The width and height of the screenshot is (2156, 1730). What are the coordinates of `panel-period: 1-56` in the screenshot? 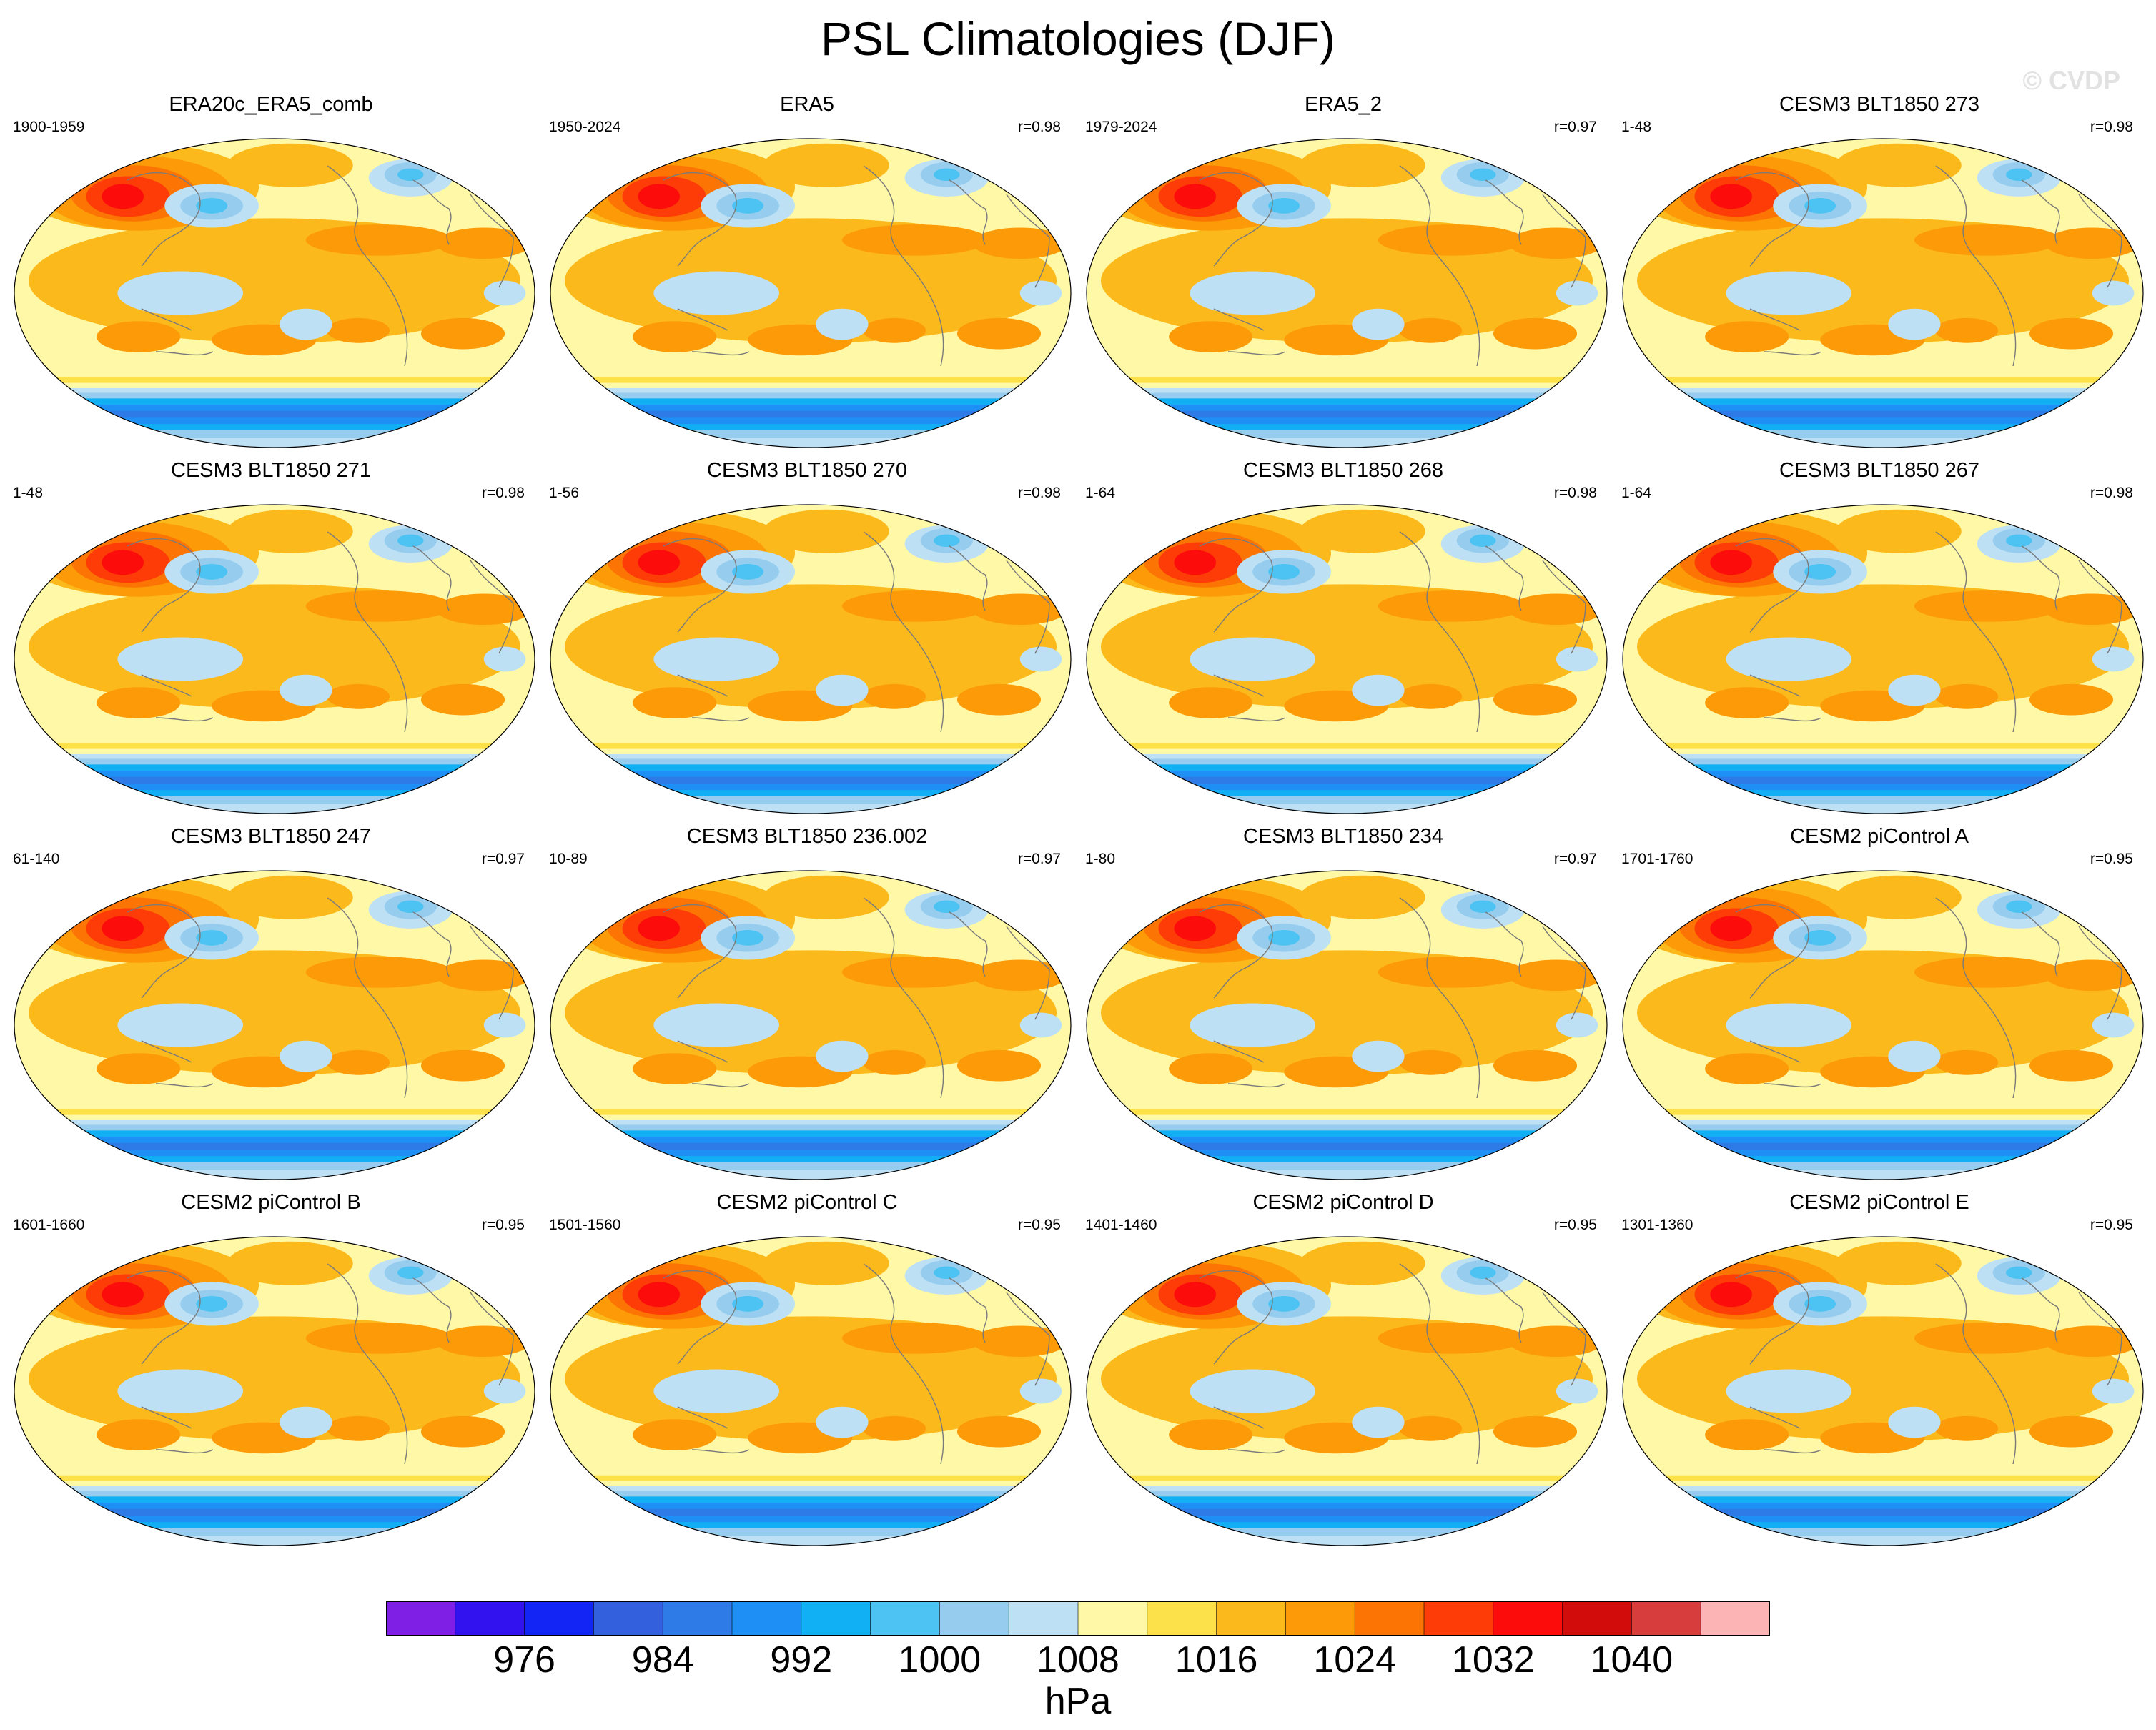 It's located at (564, 493).